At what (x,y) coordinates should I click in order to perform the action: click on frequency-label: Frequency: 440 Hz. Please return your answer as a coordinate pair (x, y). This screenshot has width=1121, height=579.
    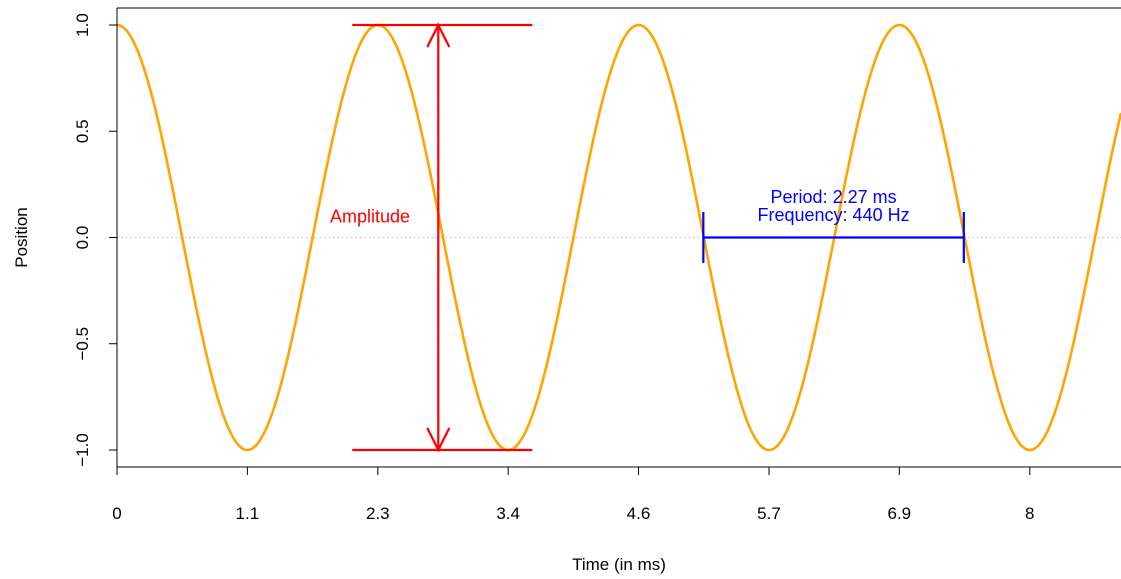
    Looking at the image, I should click on (834, 215).